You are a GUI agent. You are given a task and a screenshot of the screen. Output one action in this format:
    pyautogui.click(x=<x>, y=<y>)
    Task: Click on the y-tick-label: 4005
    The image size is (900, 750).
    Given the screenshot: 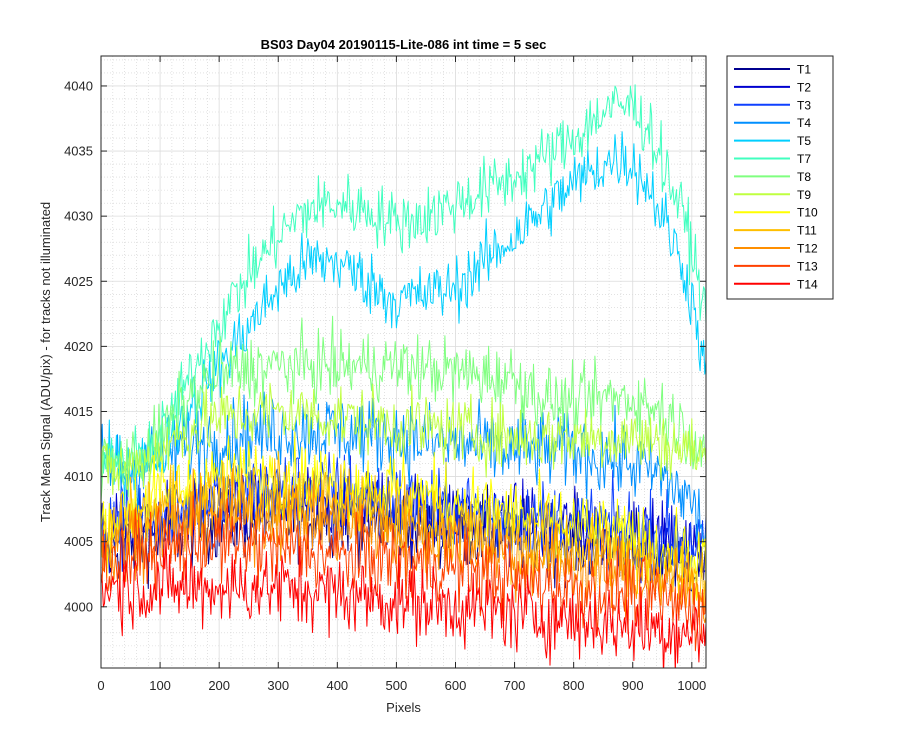 What is the action you would take?
    pyautogui.click(x=78, y=541)
    